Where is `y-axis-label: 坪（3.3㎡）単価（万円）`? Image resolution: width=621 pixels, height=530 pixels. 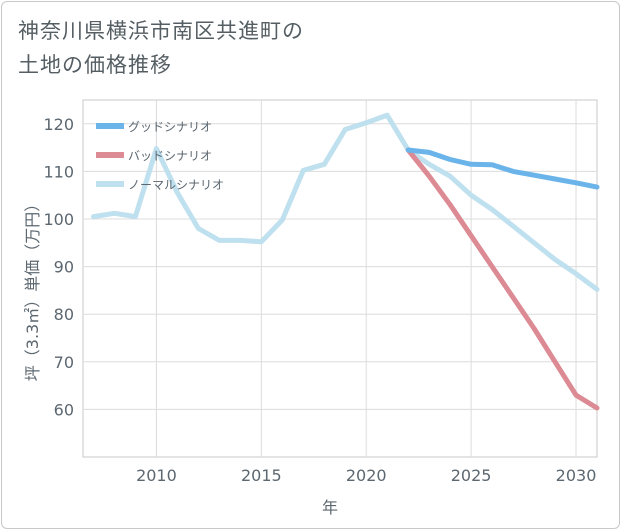 y-axis-label: 坪（3.3㎡）単価（万円） is located at coordinates (32, 288).